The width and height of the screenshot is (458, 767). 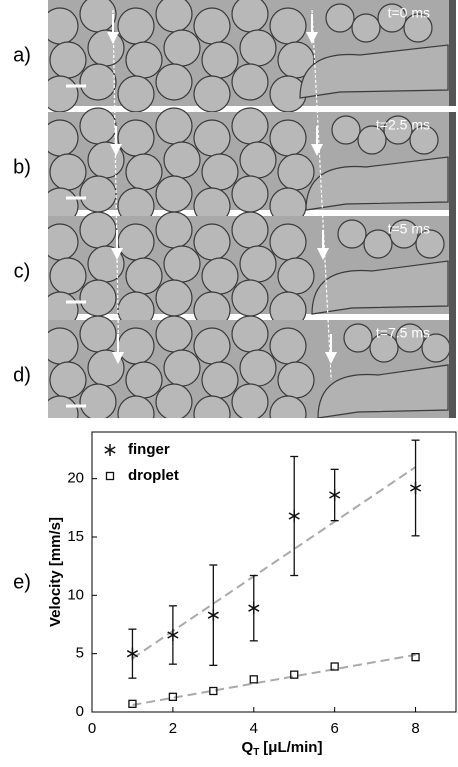 What do you see at coordinates (80, 653) in the screenshot?
I see `y-tick-label: 5` at bounding box center [80, 653].